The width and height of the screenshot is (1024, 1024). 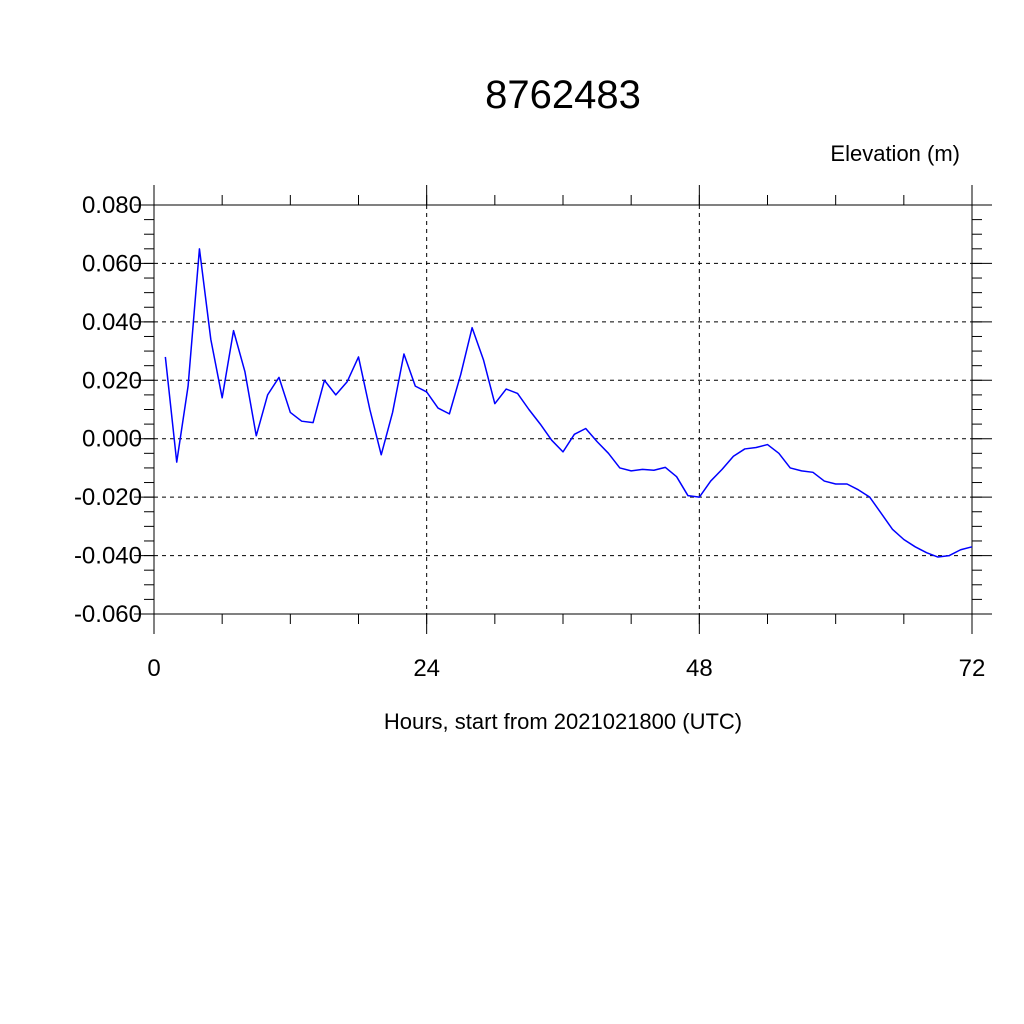 What do you see at coordinates (426, 668) in the screenshot?
I see `x-tick-label: 24` at bounding box center [426, 668].